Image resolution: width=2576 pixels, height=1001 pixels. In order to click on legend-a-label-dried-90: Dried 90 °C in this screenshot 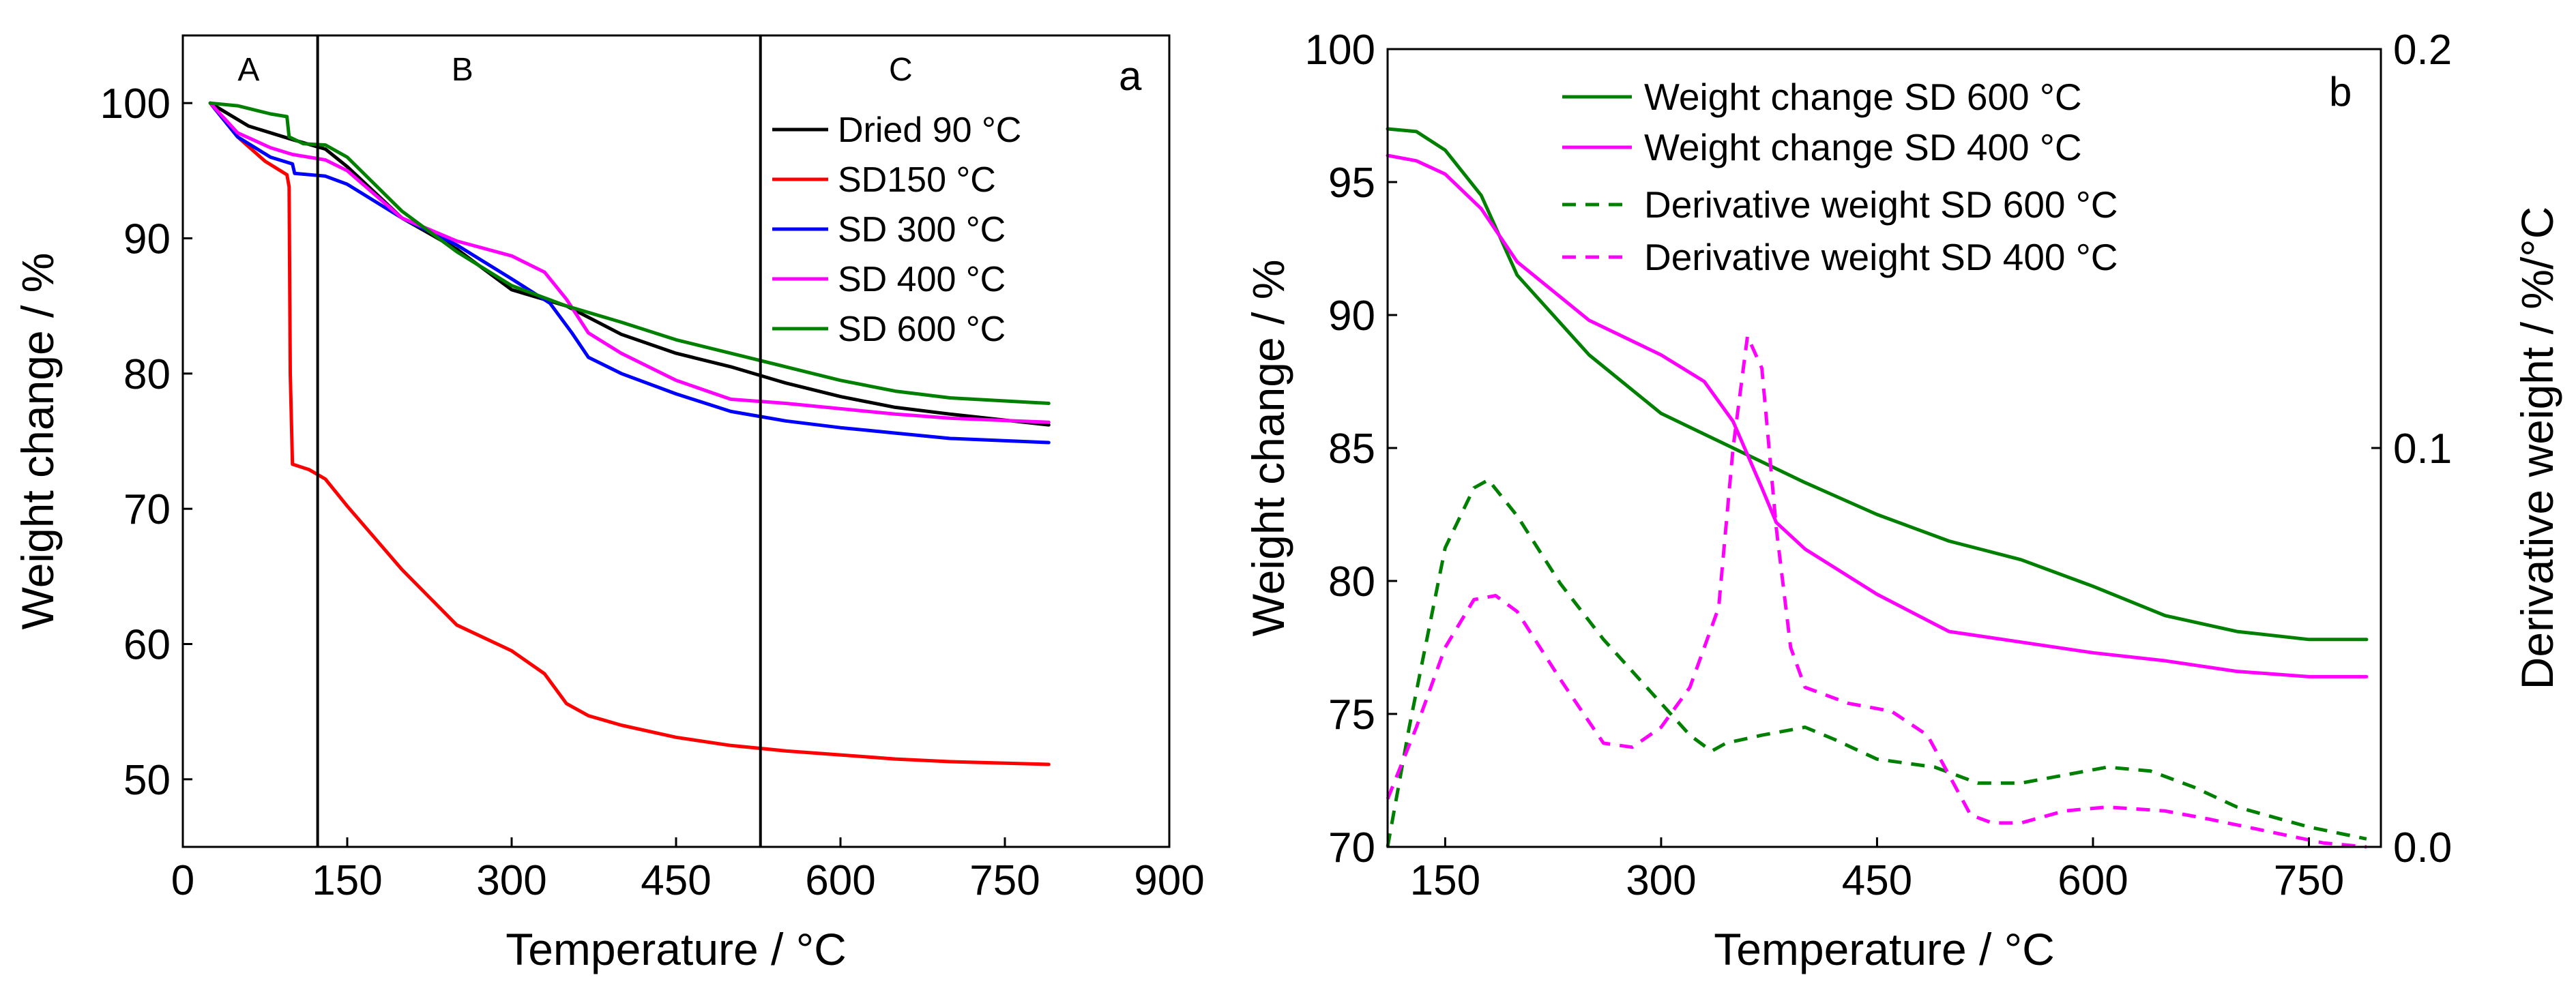, I will do `click(929, 130)`.